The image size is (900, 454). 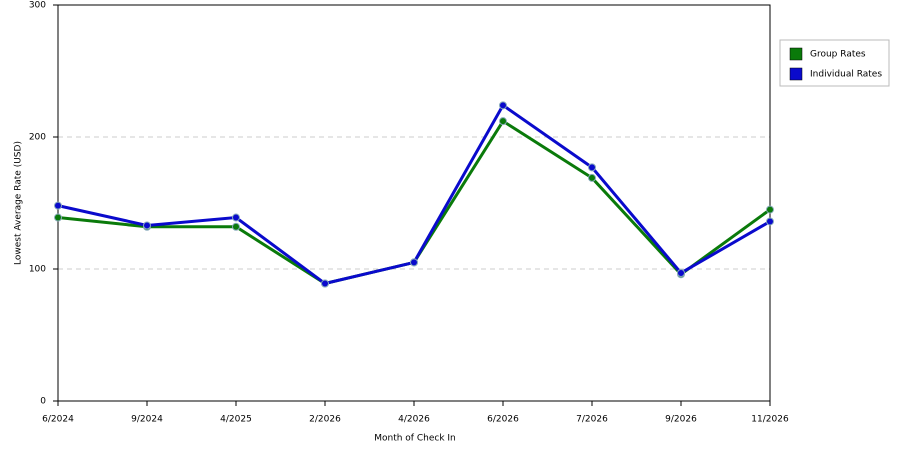 I want to click on y-tick-label: 300, so click(x=37, y=6).